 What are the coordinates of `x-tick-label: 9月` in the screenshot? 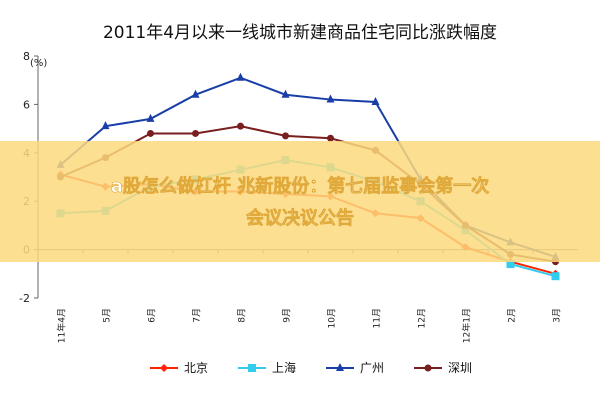 It's located at (287, 315).